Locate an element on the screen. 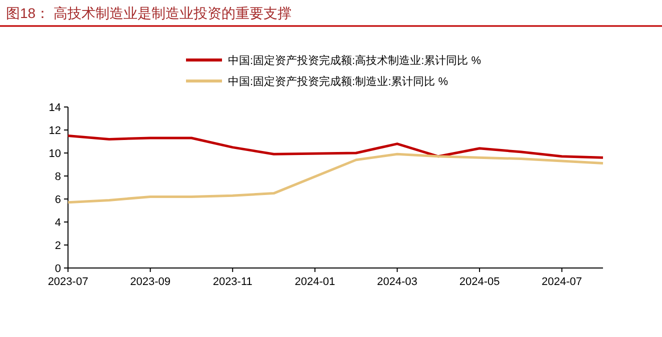 The width and height of the screenshot is (662, 337). x-tick-label: 2024-01 is located at coordinates (315, 282).